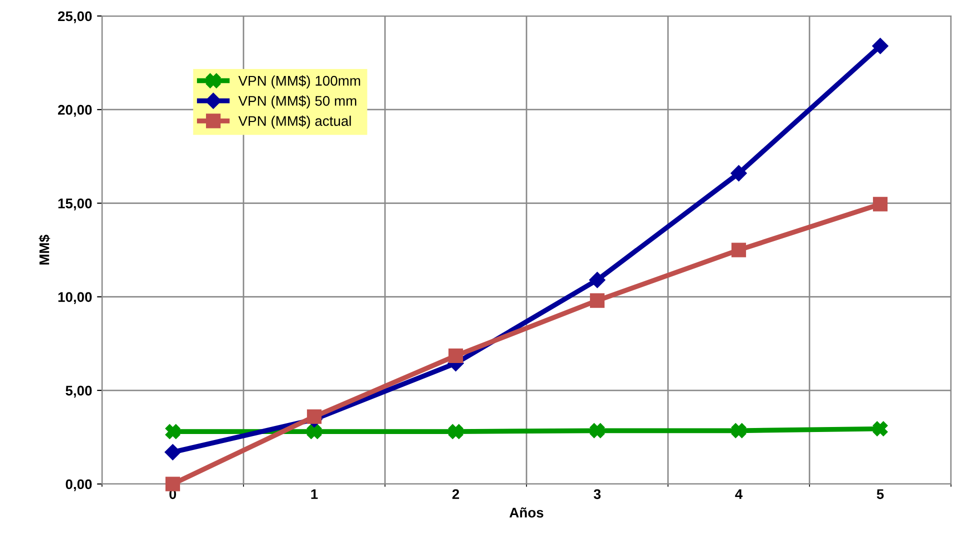 This screenshot has width=959, height=548. Describe the element at coordinates (526, 512) in the screenshot. I see `x-axis-title: Años` at that location.